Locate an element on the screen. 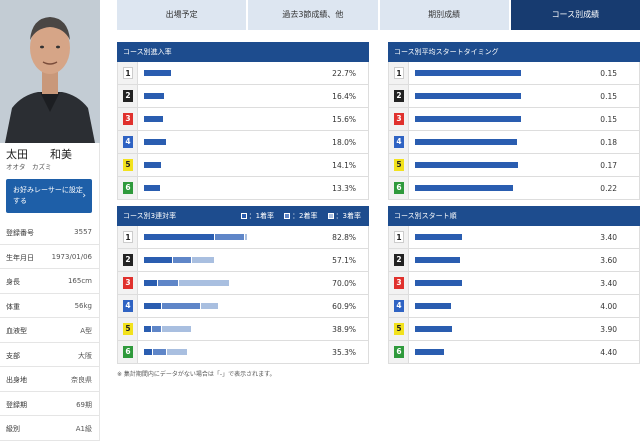  panel-title: コース別スタート順 is located at coordinates (514, 216).